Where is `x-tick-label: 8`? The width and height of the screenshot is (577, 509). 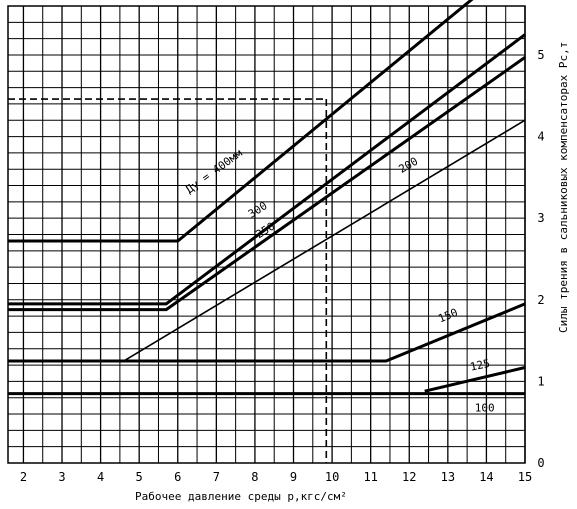
x-tick-label: 8 is located at coordinates (254, 477).